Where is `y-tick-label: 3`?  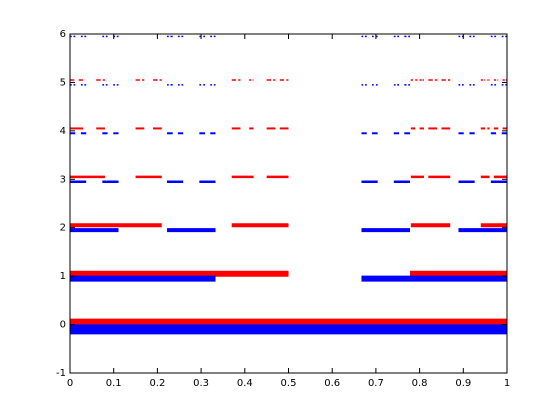 y-tick-label: 3 is located at coordinates (63, 179).